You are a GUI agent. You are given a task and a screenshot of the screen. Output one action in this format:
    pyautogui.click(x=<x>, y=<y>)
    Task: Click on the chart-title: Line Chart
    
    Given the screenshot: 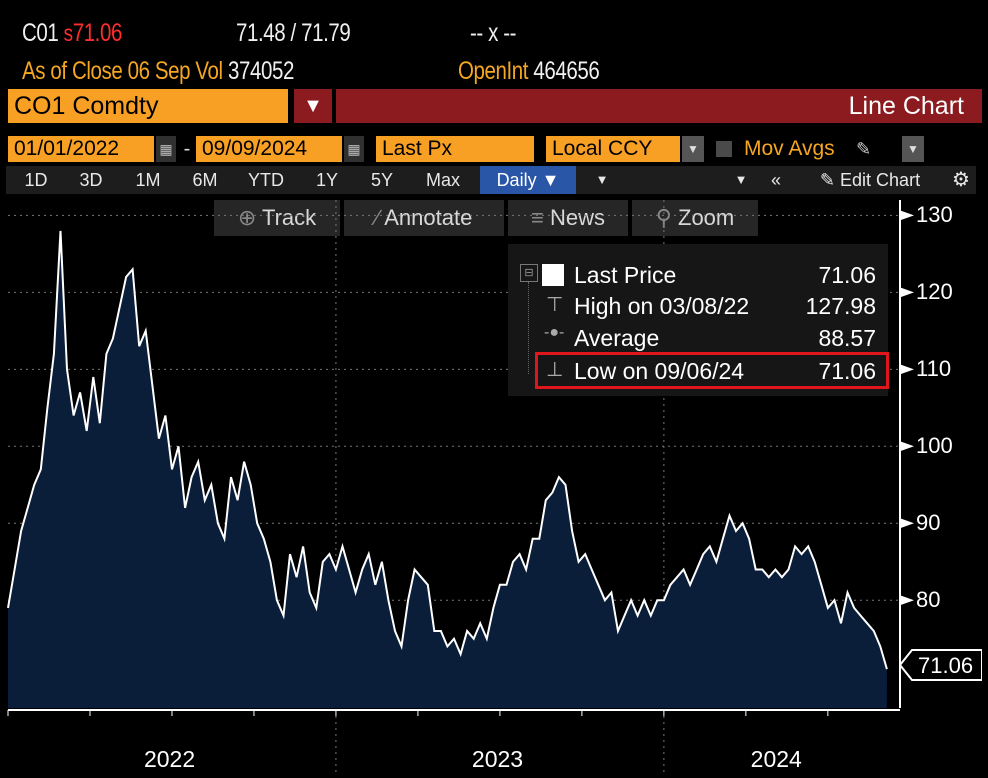 What is the action you would take?
    pyautogui.click(x=659, y=106)
    